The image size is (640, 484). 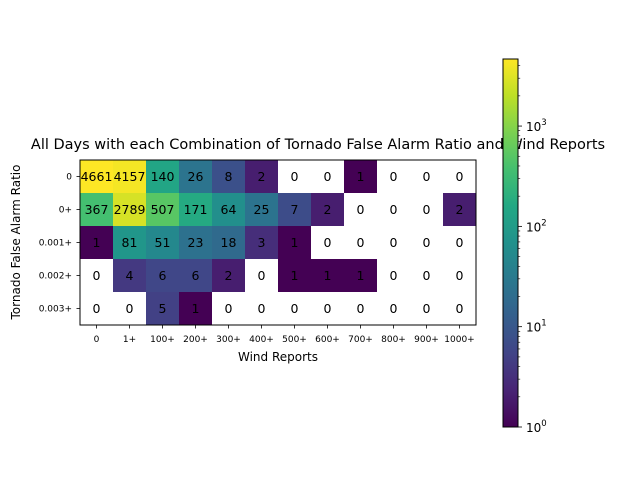 I want to click on cell-value-label: 8, so click(x=229, y=176).